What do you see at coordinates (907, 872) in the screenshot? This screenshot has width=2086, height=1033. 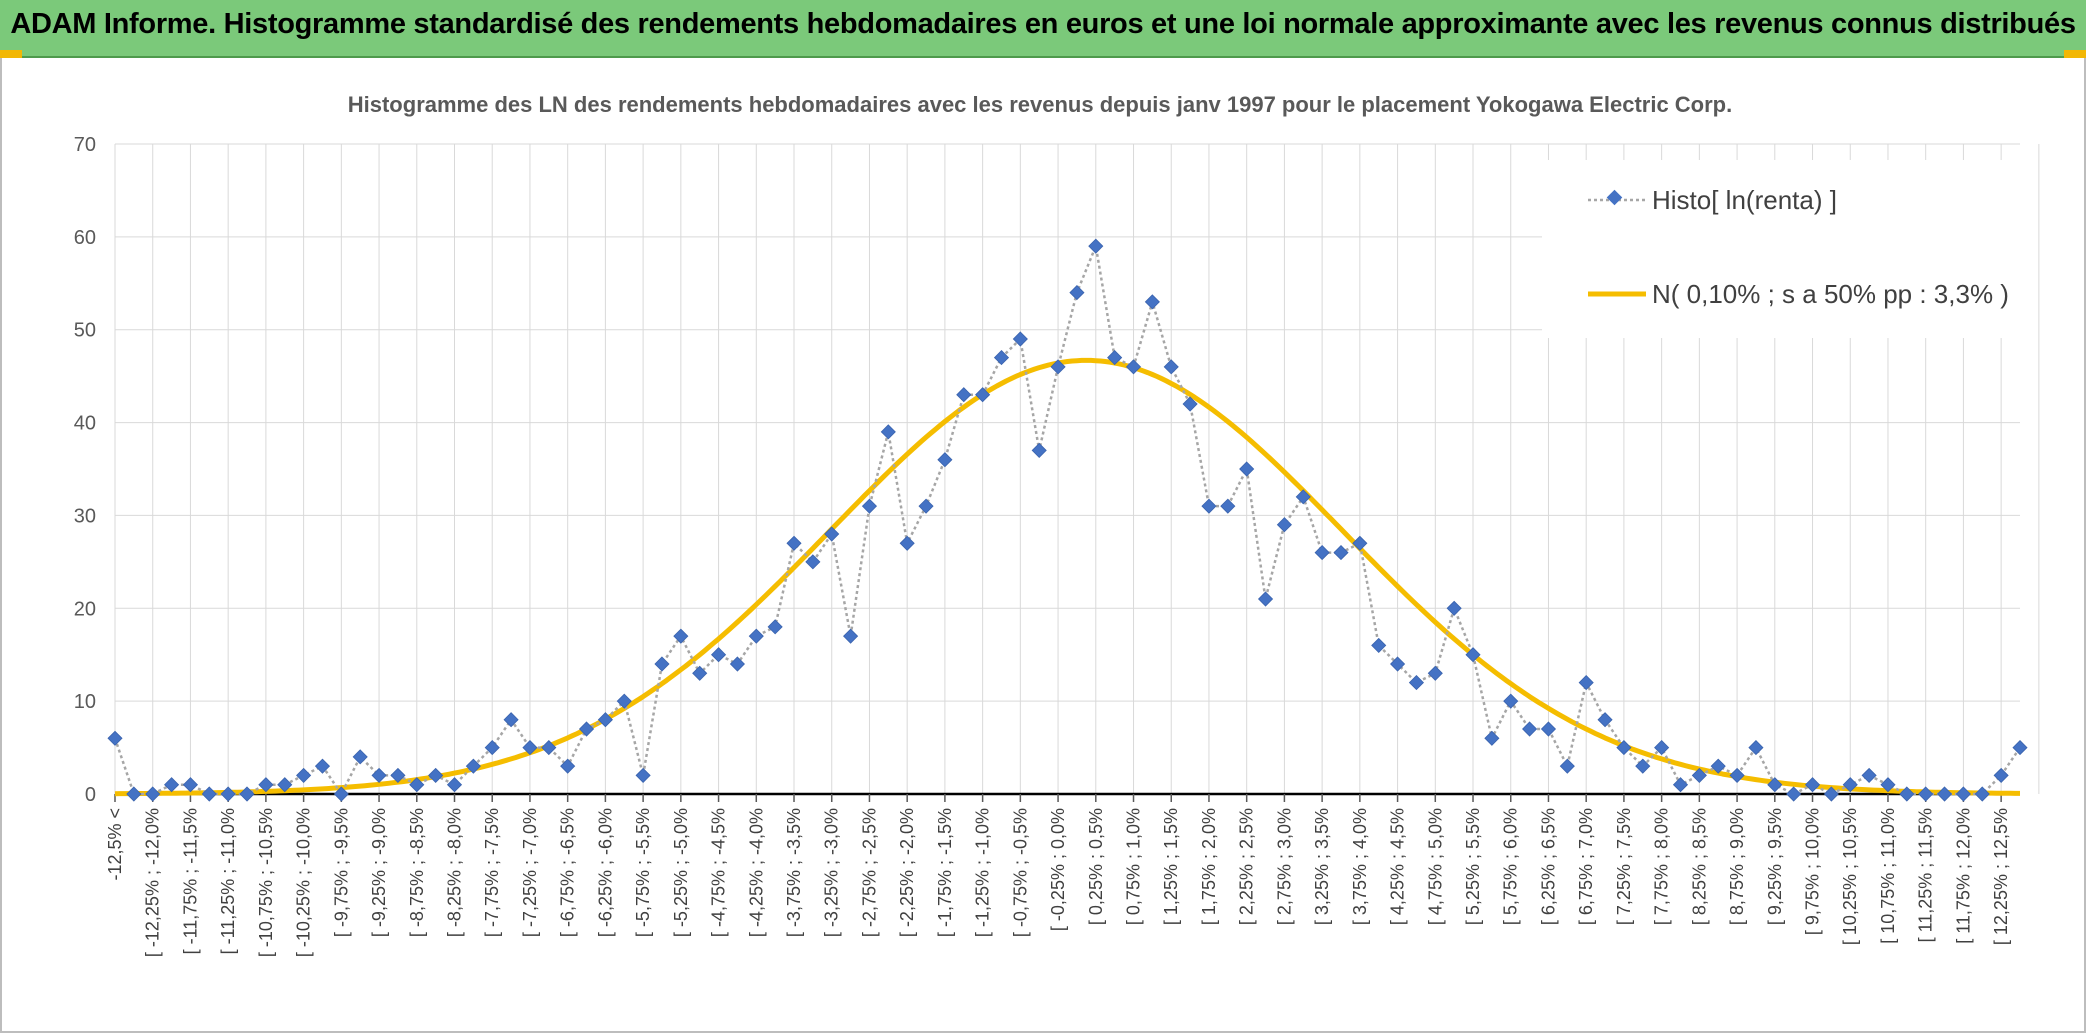 I see `x-tick-label: [ -2,25% ; -2,0%` at bounding box center [907, 872].